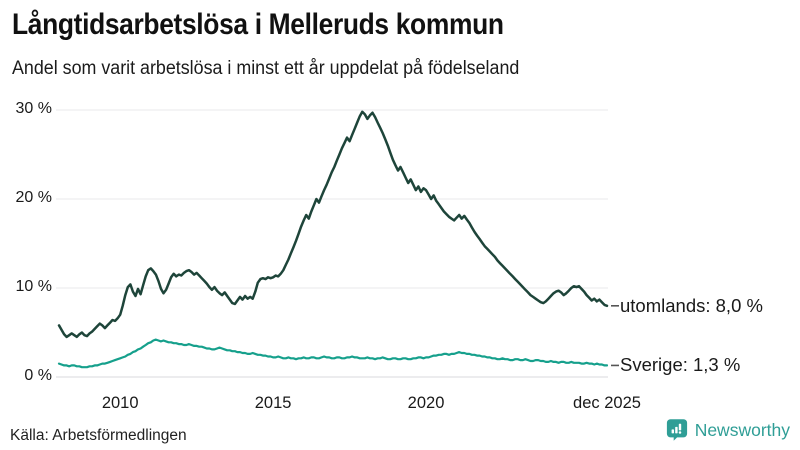 The width and height of the screenshot is (800, 450). I want to click on y-axis-label-10: 10 %, so click(33, 286).